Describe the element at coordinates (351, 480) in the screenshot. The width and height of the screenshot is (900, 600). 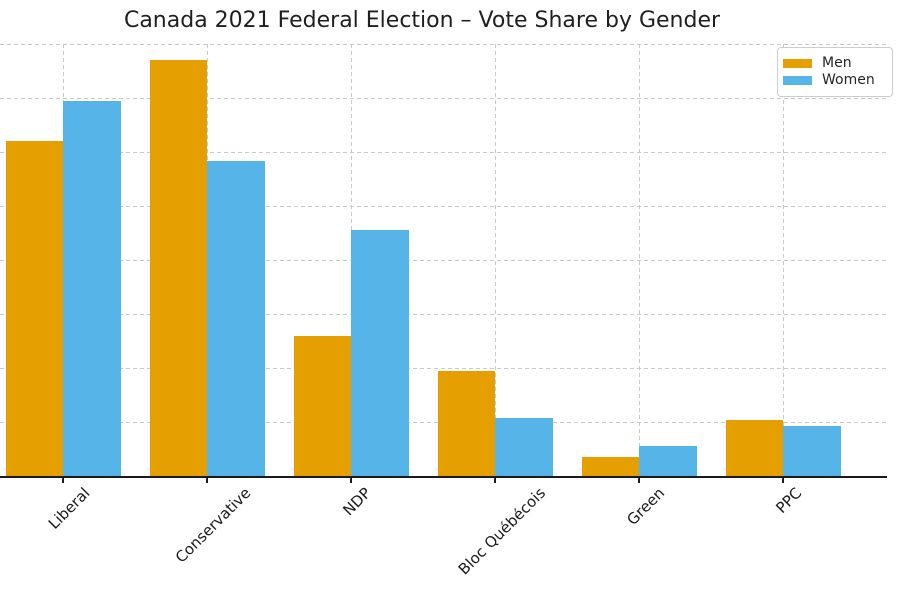
I see `x-tick-ndp` at that location.